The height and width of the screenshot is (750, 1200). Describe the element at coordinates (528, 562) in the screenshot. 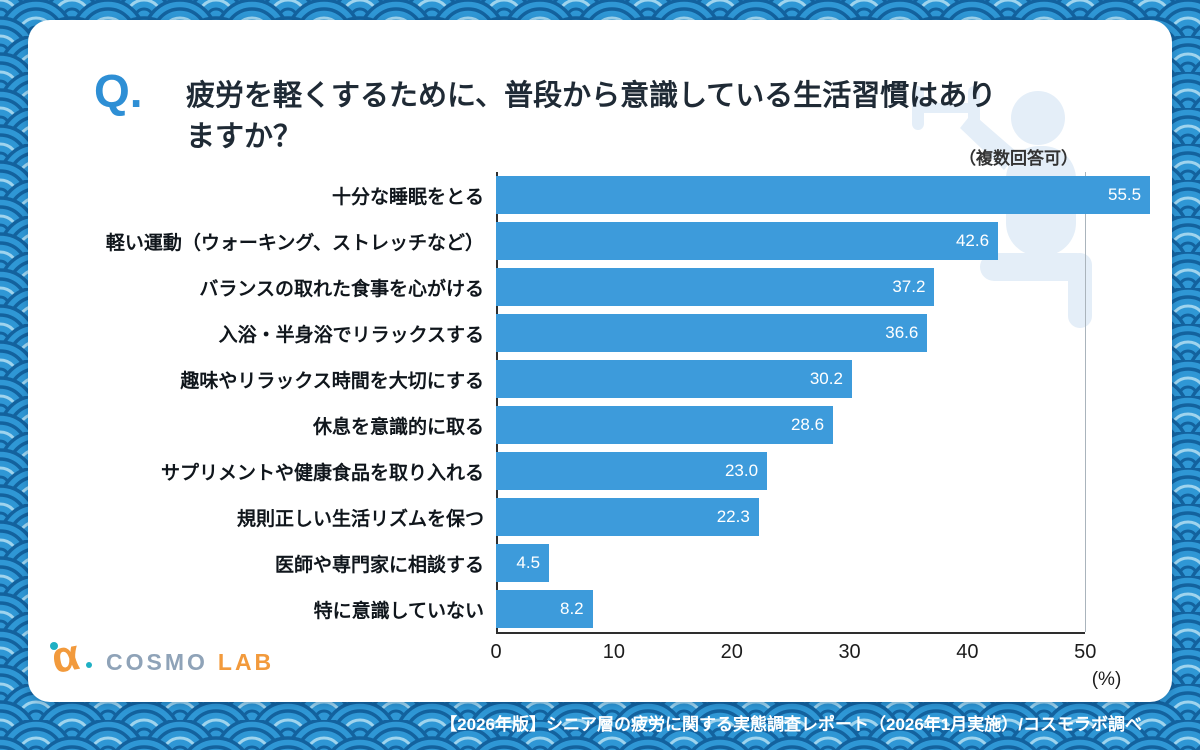

I see `bar-value-label: 4.5` at that location.